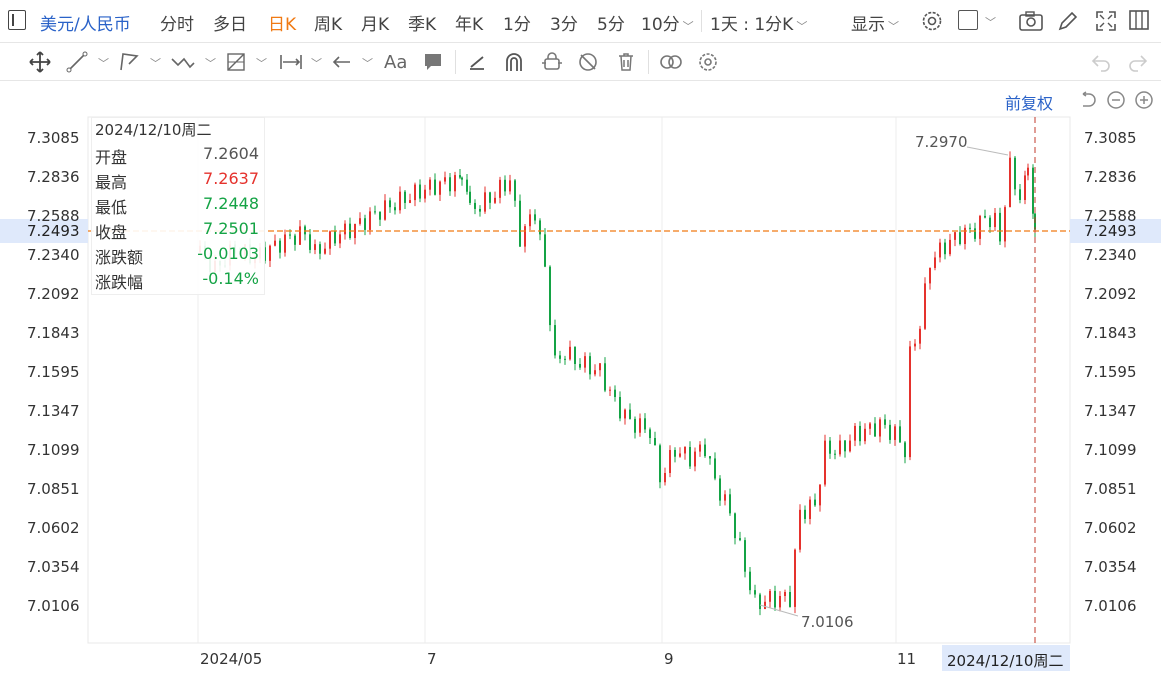 The image size is (1161, 682). I want to click on minute-select: 10分 ﹀, so click(667, 22).